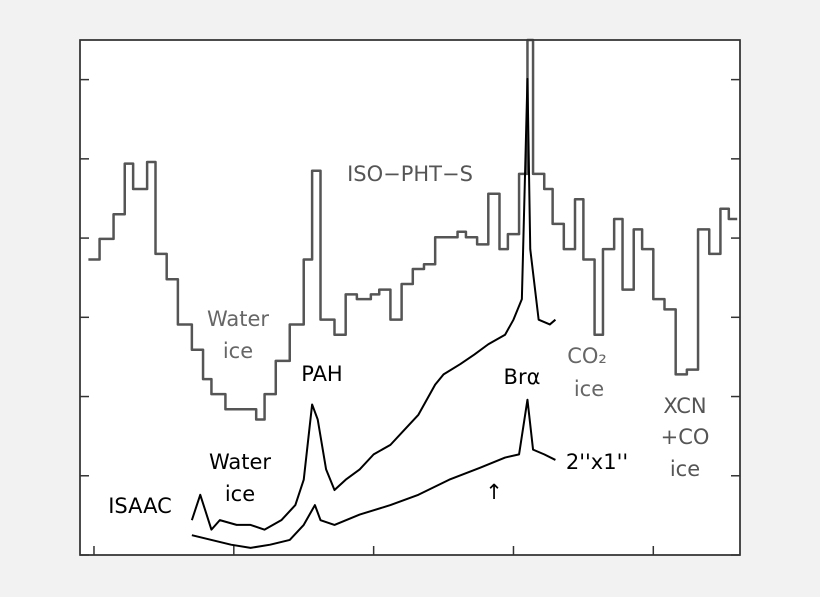 This screenshot has height=597, width=820. Describe the element at coordinates (522, 377) in the screenshot. I see `annotation: Brα` at that location.